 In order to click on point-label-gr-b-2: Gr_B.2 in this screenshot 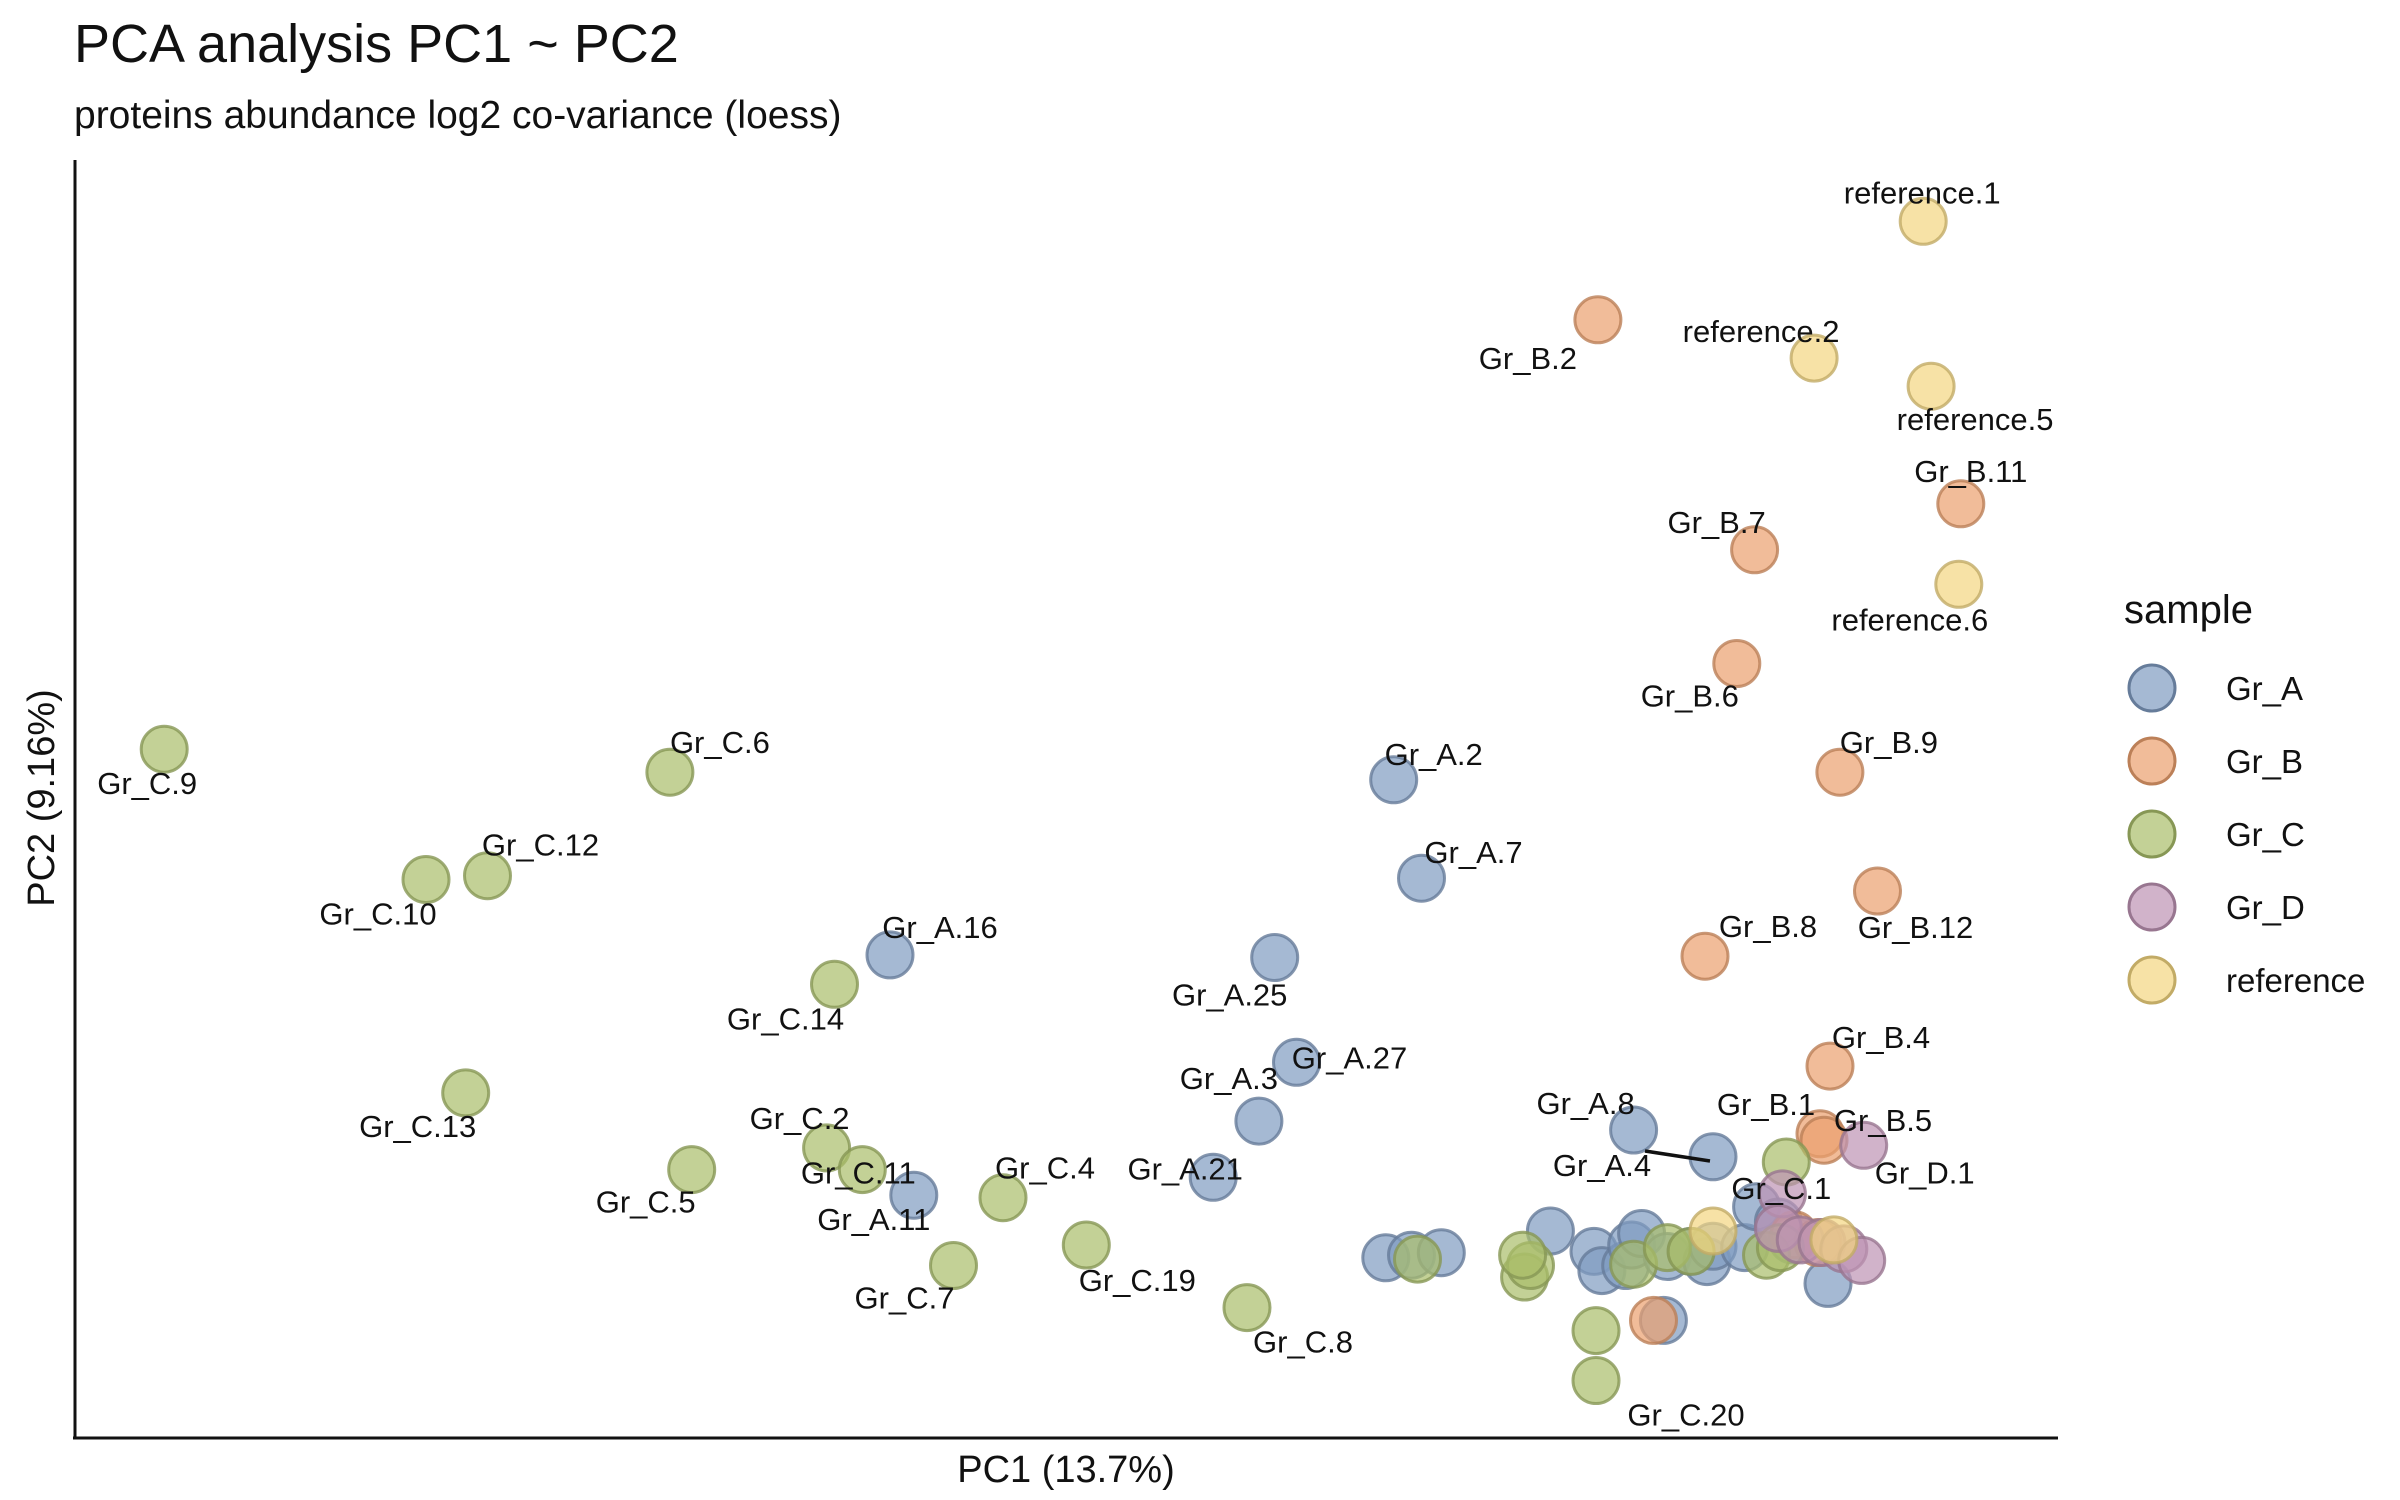, I will do `click(1528, 358)`.